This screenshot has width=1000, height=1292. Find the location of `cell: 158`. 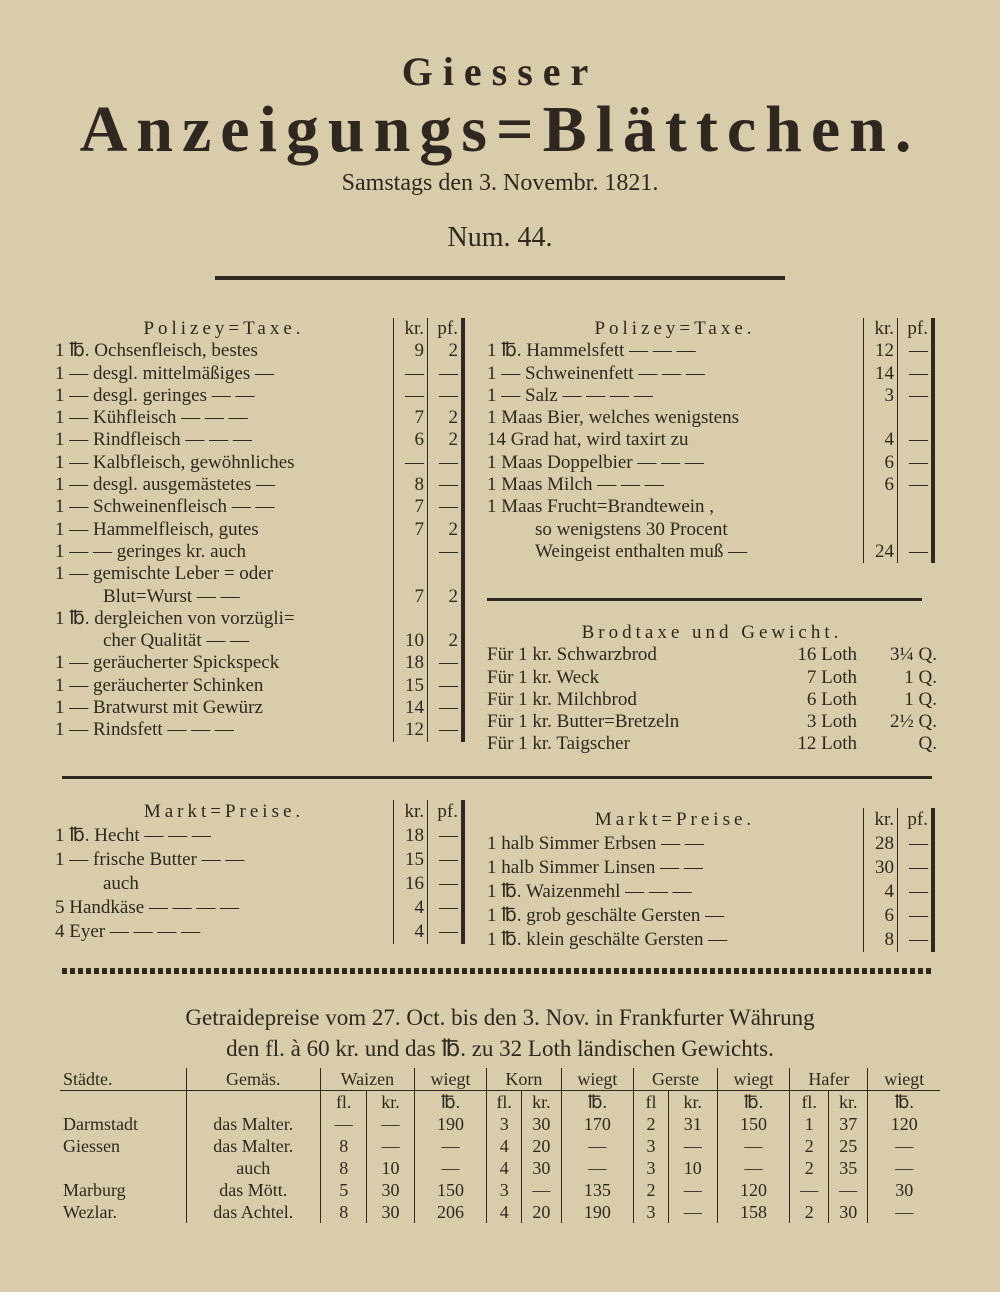

cell: 158 is located at coordinates (753, 1212).